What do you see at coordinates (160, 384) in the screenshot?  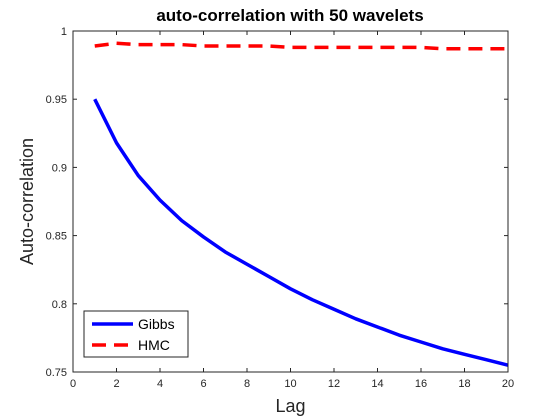 I see `x-tick-label: 4` at bounding box center [160, 384].